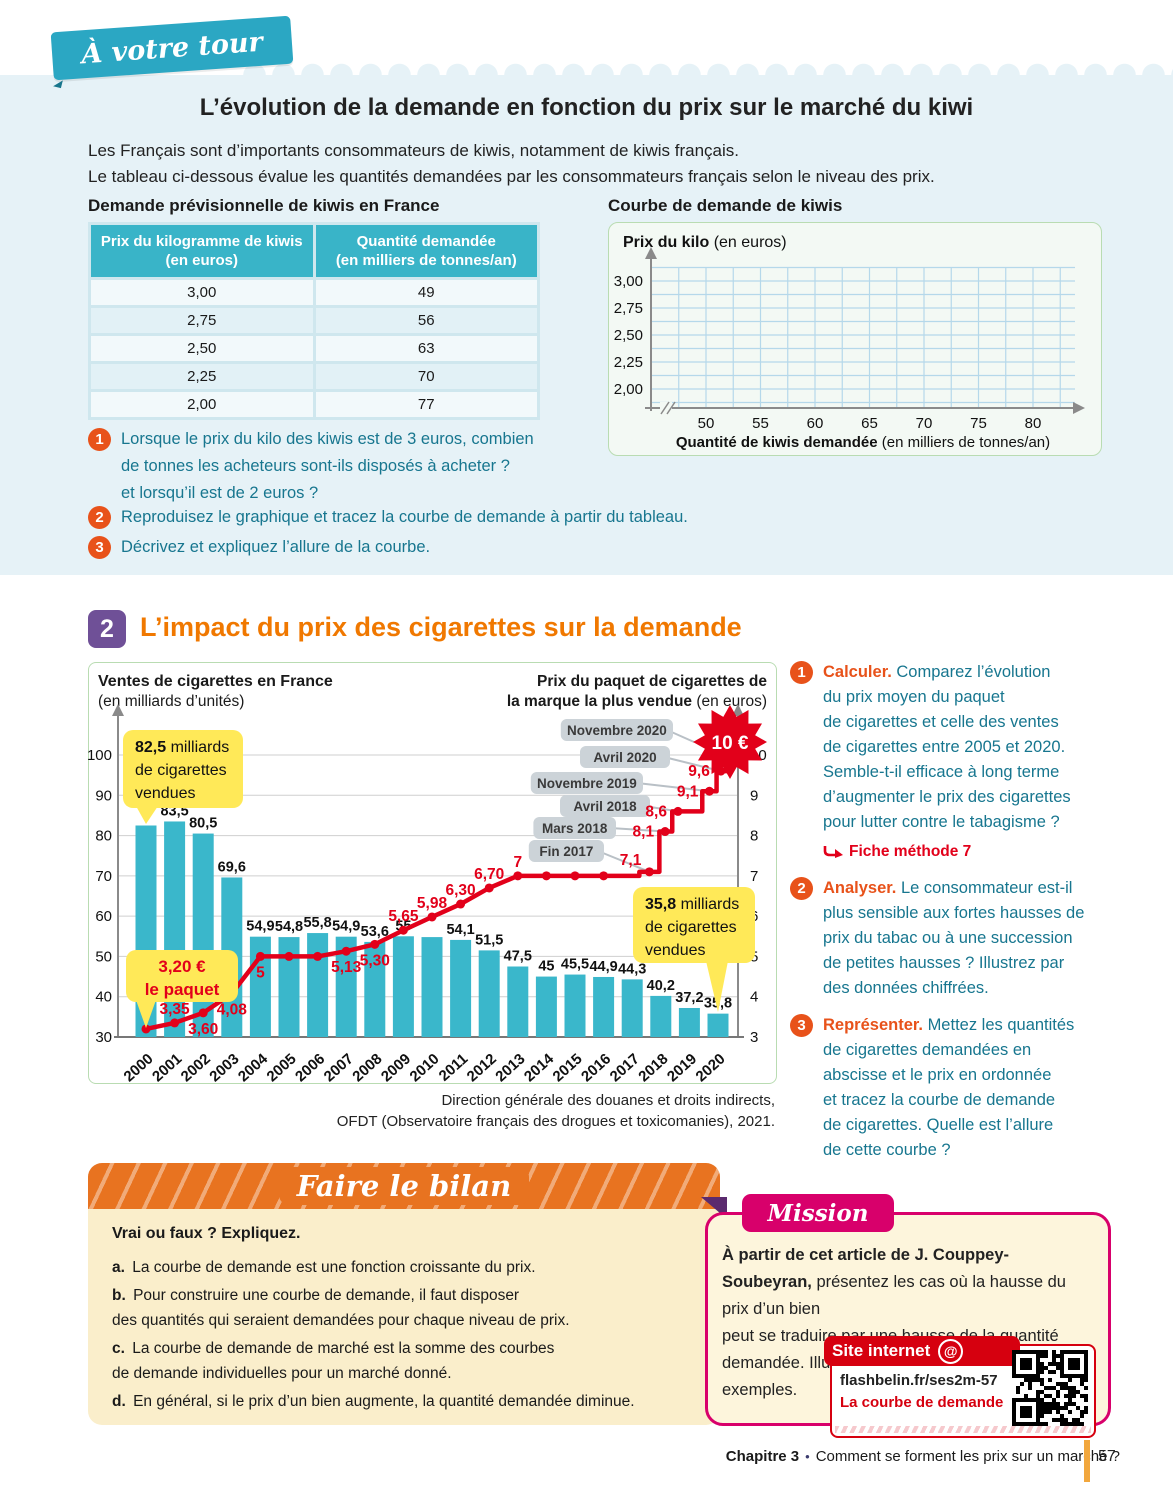  I want to click on footer-page-number: 57, so click(1107, 1456).